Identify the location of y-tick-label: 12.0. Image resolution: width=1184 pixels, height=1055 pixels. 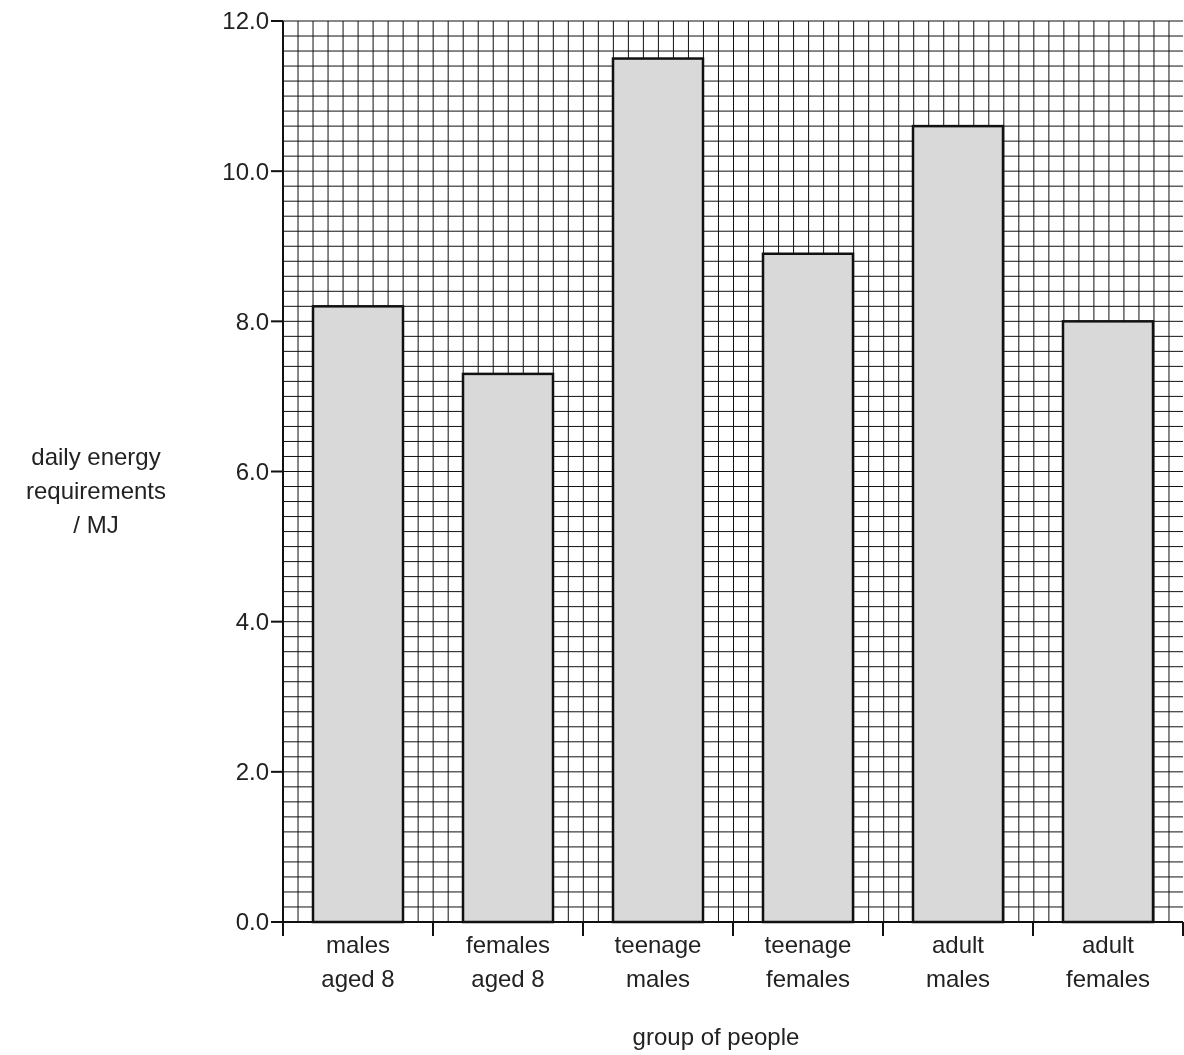
(245, 21).